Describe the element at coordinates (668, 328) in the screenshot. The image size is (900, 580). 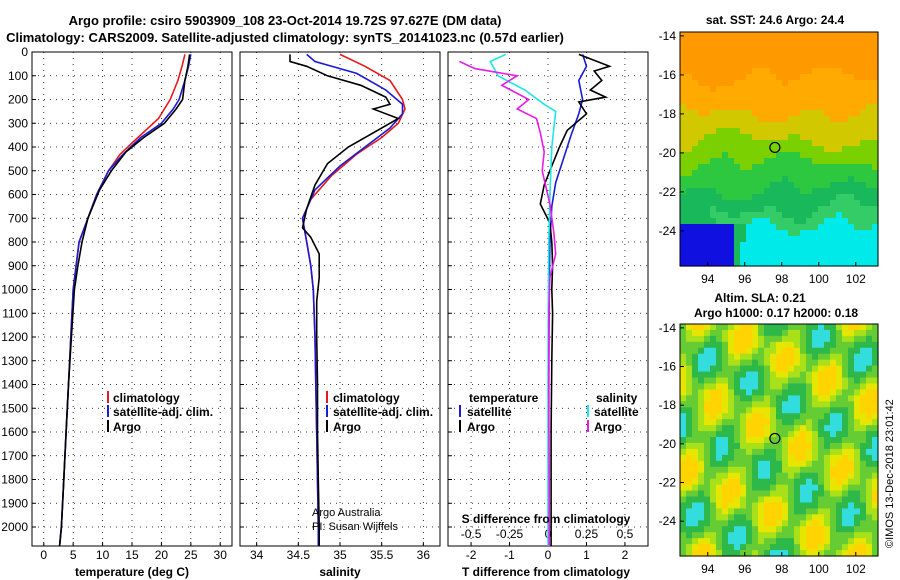
I see `map-lat-label: -14` at that location.